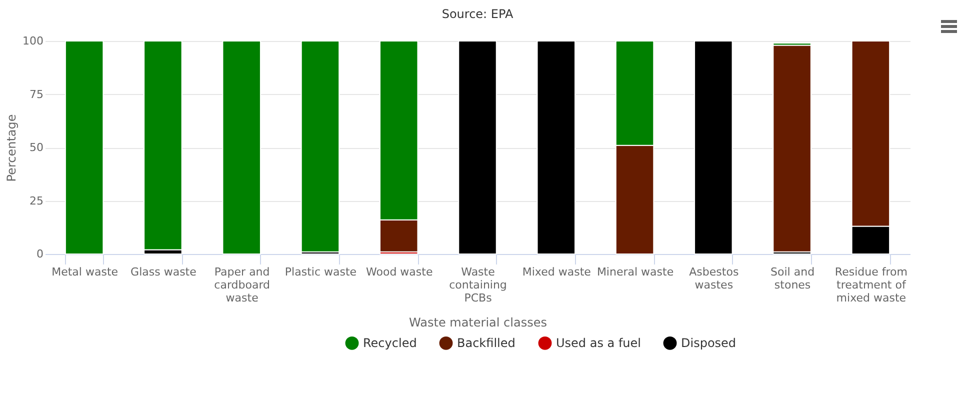 This screenshot has width=965, height=405. What do you see at coordinates (478, 285) in the screenshot?
I see `x-tick-label: Waste containing PCBs` at bounding box center [478, 285].